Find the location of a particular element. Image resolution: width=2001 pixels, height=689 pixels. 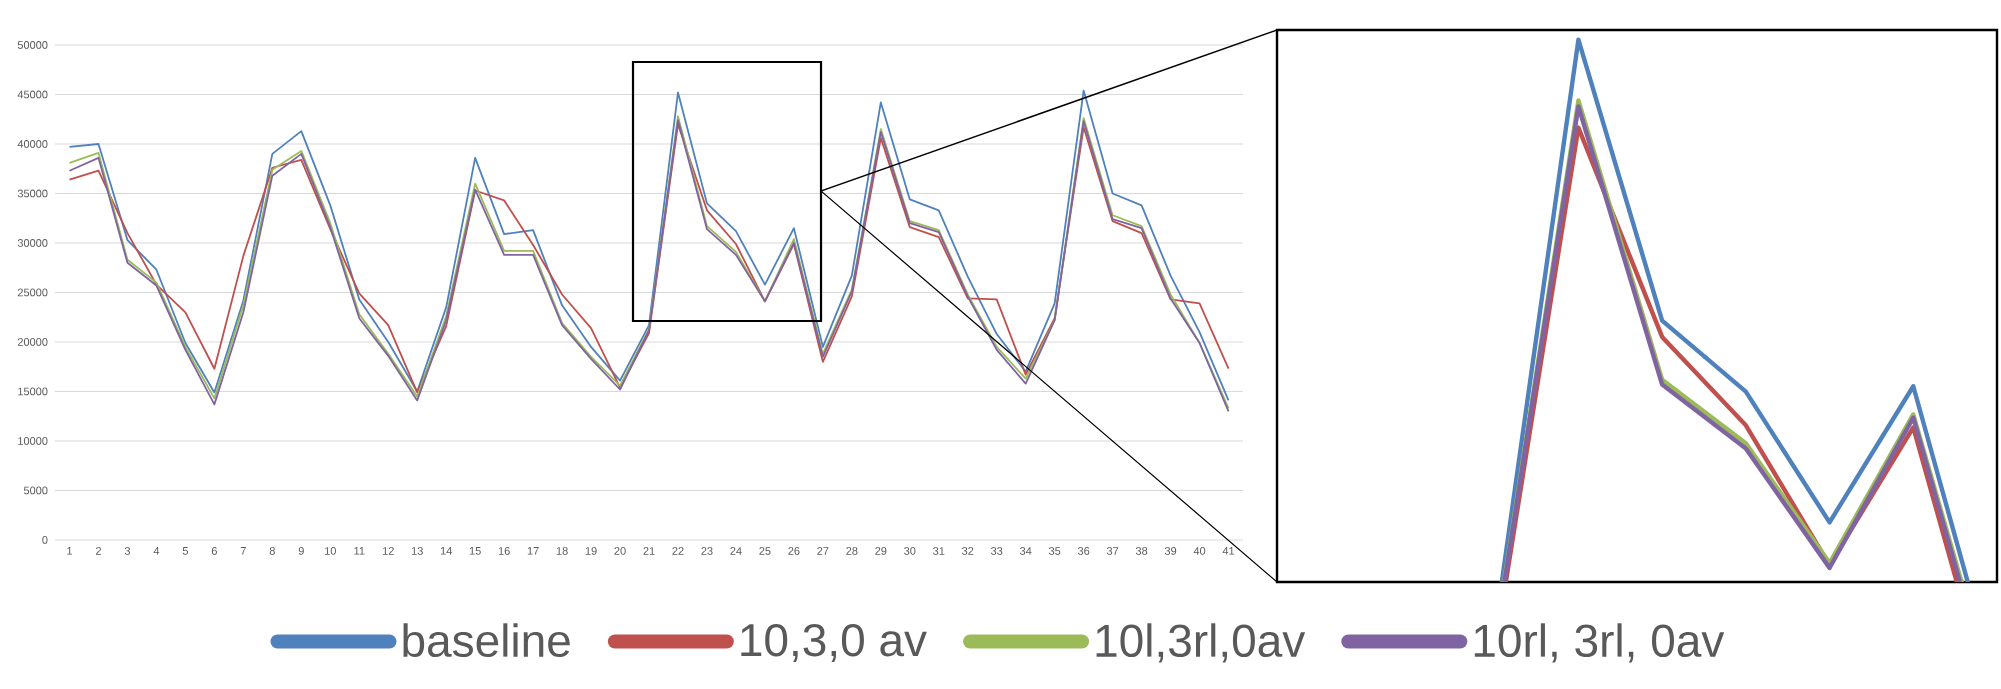

y-tick-label: 15000 is located at coordinates (33, 391).